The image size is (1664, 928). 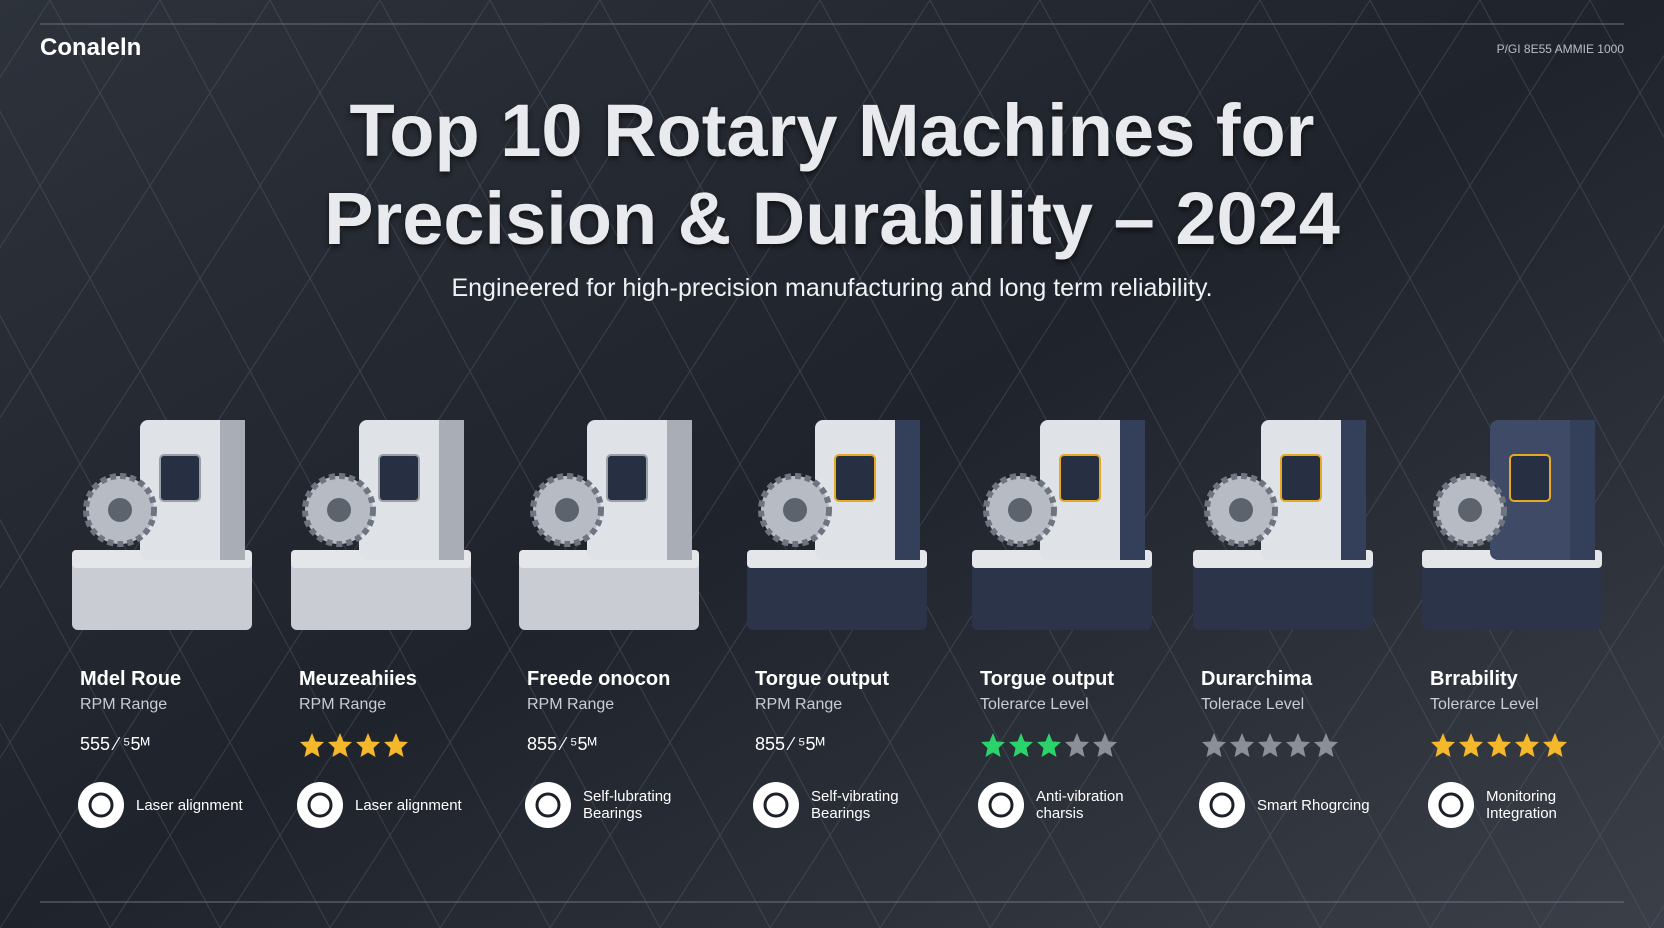 What do you see at coordinates (1474, 679) in the screenshot?
I see `machine-name: Brrability` at bounding box center [1474, 679].